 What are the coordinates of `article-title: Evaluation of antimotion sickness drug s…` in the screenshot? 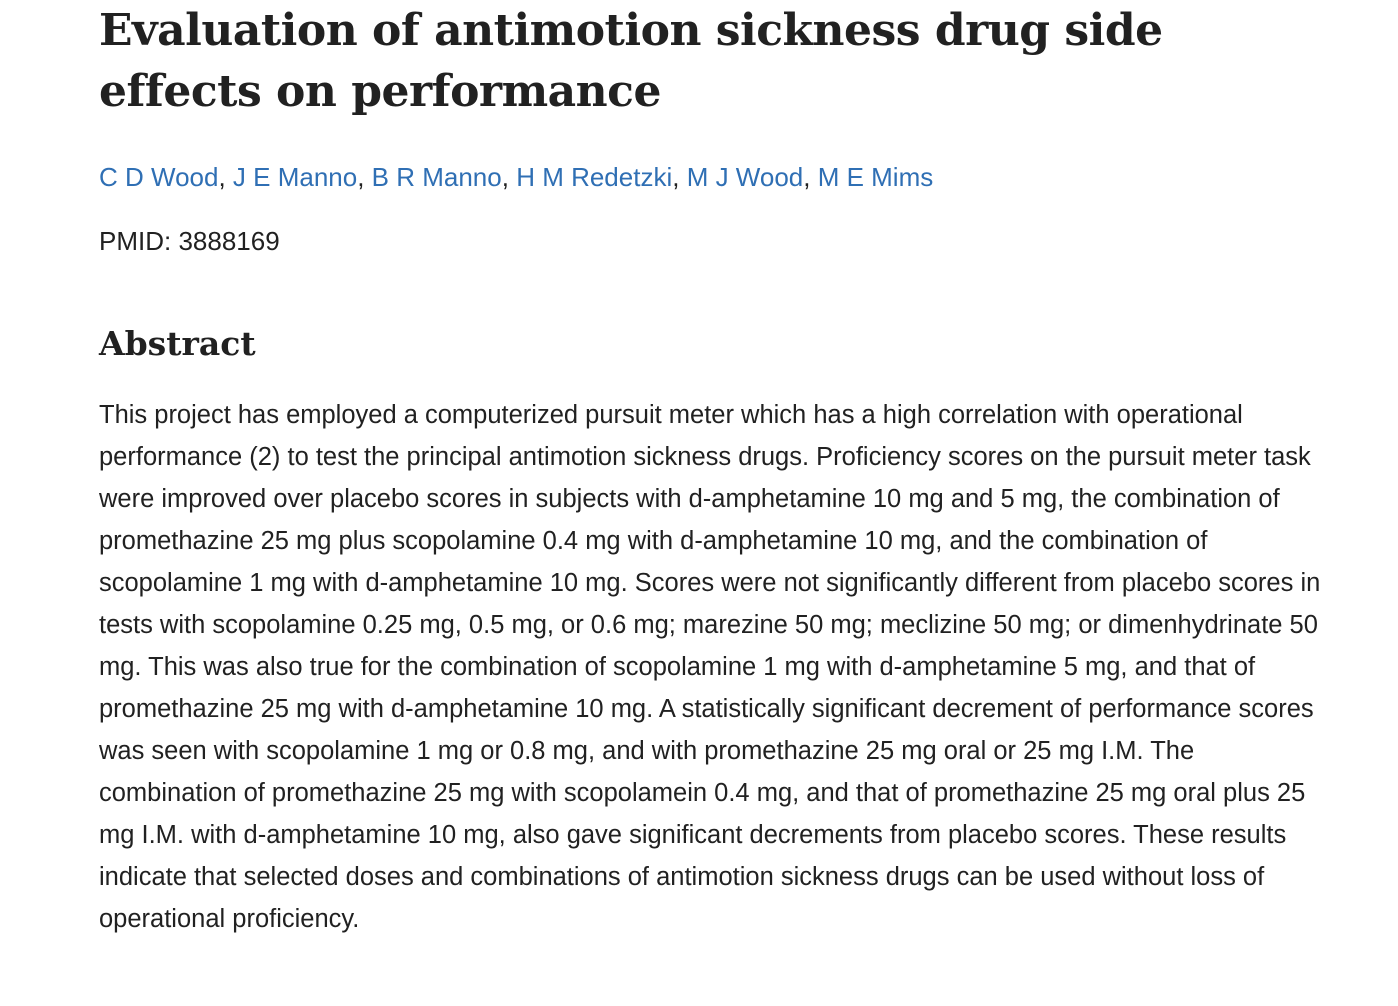 It's located at (631, 61).